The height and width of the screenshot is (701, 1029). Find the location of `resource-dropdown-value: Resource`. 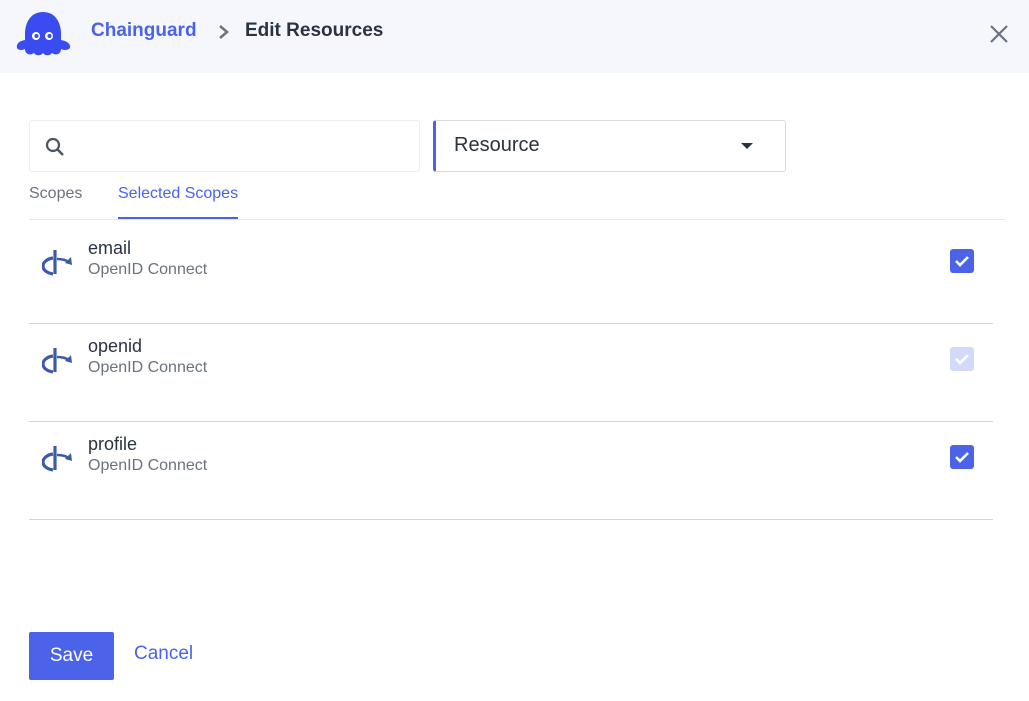

resource-dropdown-value: Resource is located at coordinates (497, 145).